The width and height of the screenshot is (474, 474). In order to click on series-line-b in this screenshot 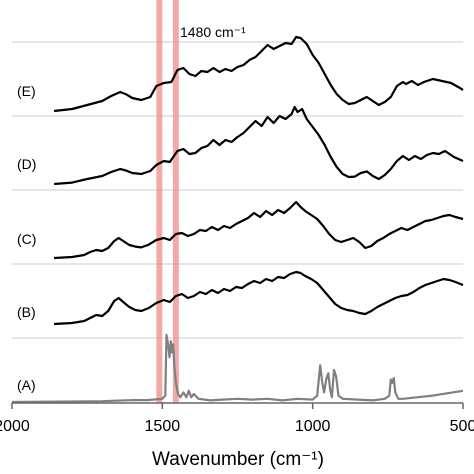, I will do `click(259, 298)`.